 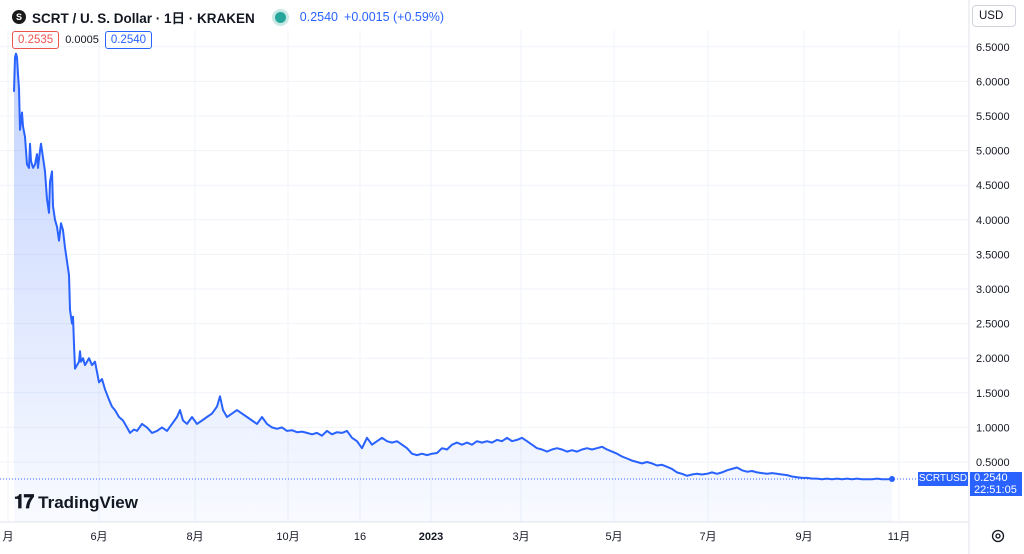 I want to click on tradingview-wordmark: TradingView, so click(x=88, y=502).